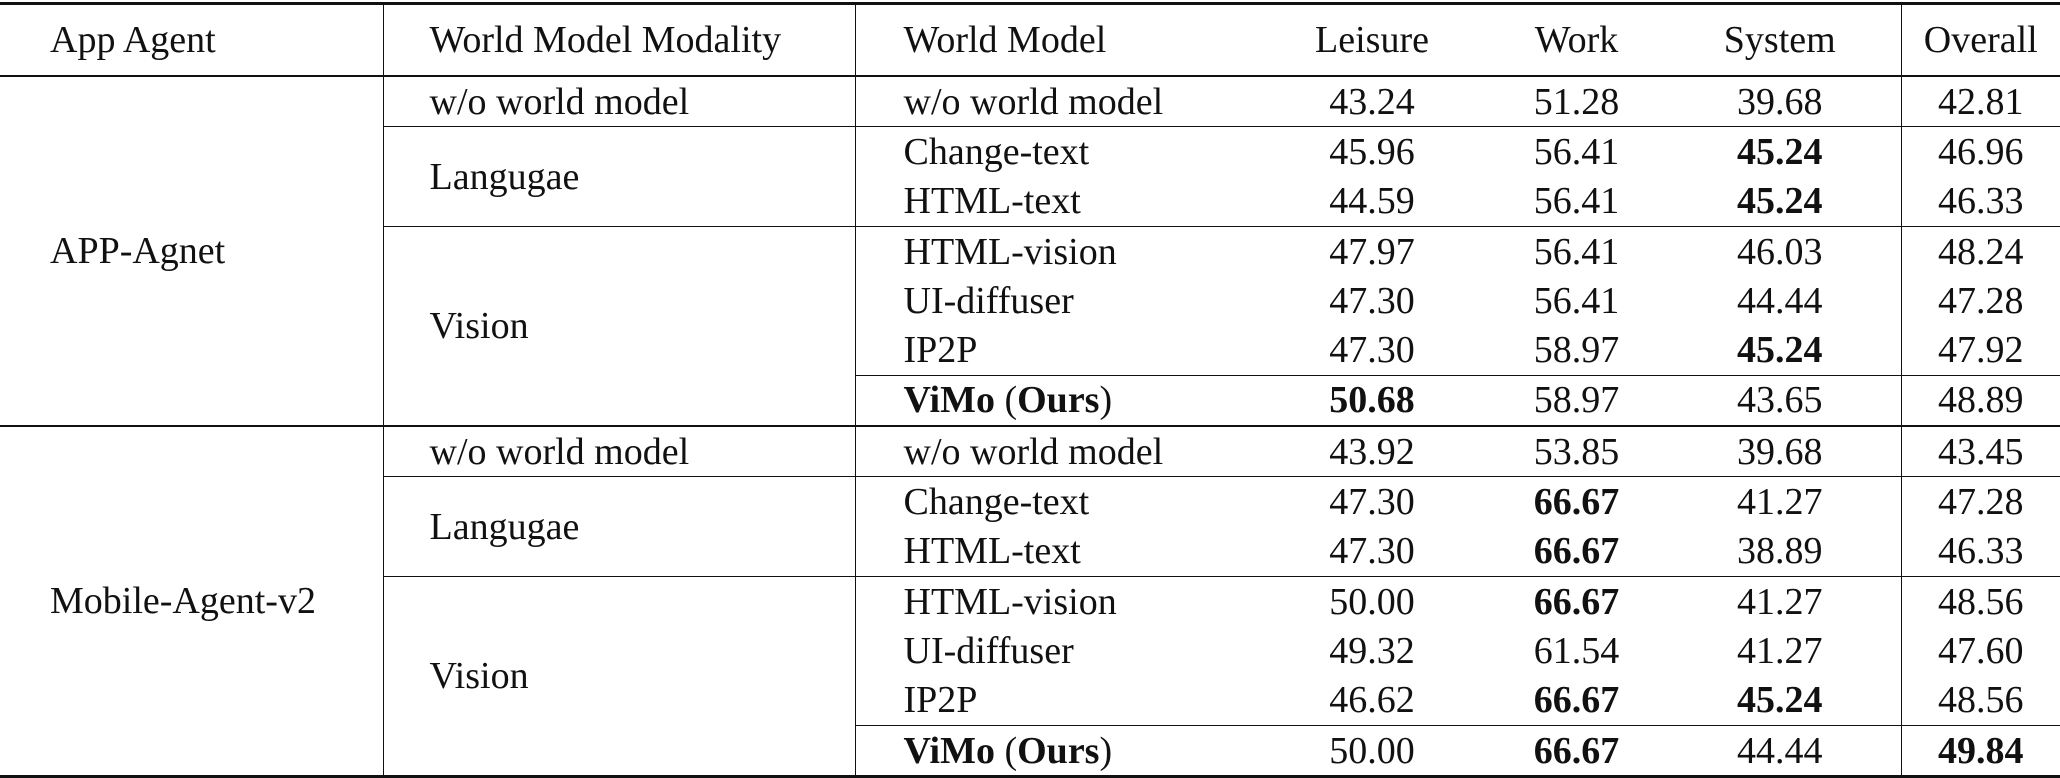 The height and width of the screenshot is (778, 2060). I want to click on table-row: UI-diffuser 47.30 56.41 44.44 47.28, so click(1030, 301).